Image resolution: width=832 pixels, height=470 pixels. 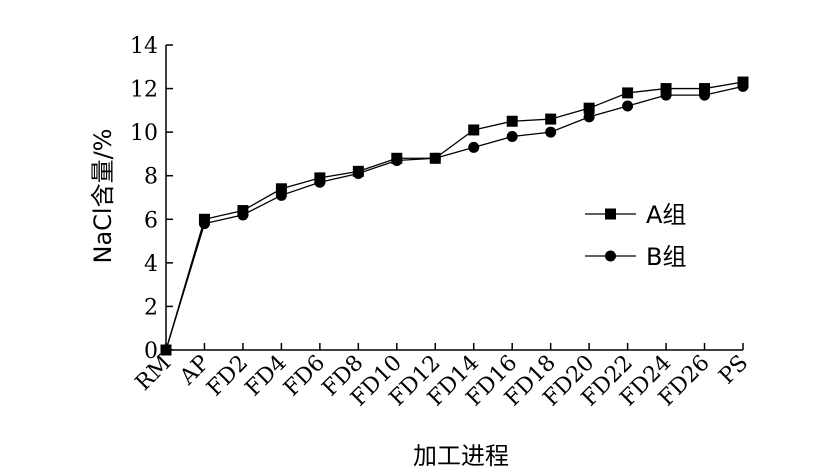 I want to click on legend-item-b: B组, so click(x=635, y=257).